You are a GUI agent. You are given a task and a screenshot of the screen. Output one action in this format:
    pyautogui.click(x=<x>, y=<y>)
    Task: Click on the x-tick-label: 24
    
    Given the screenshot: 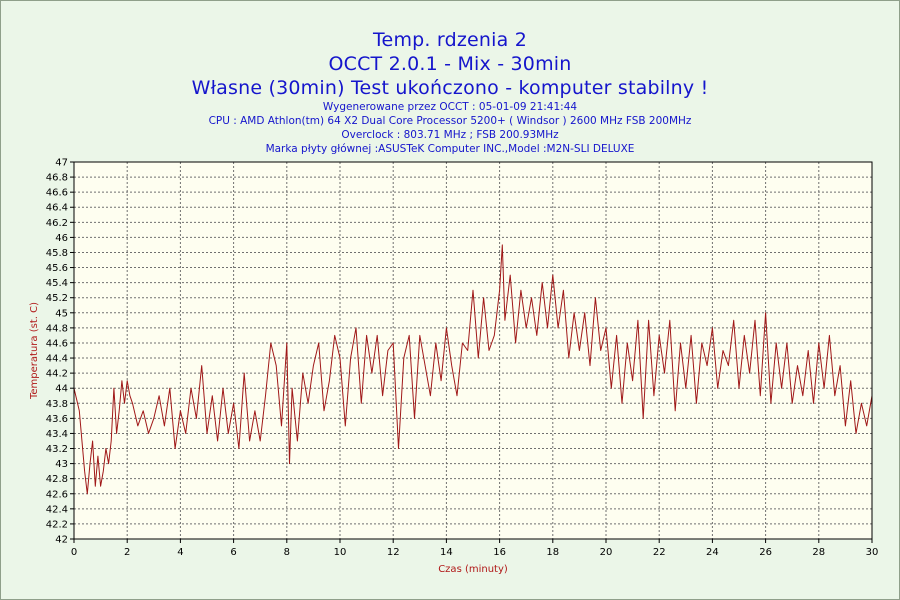 What is the action you would take?
    pyautogui.click(x=712, y=552)
    